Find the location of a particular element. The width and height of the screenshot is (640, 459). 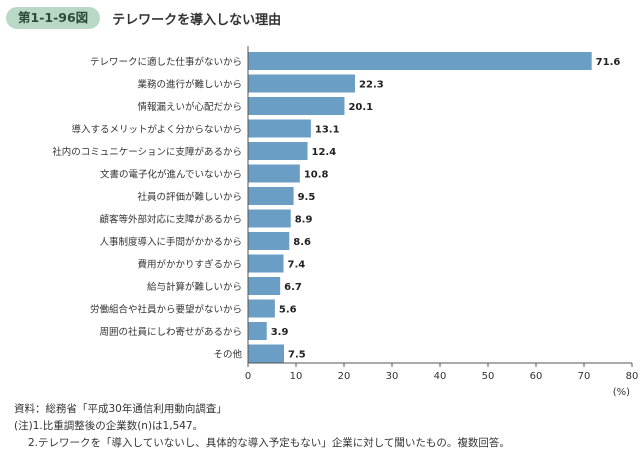

value-label: 8.6 is located at coordinates (302, 242).